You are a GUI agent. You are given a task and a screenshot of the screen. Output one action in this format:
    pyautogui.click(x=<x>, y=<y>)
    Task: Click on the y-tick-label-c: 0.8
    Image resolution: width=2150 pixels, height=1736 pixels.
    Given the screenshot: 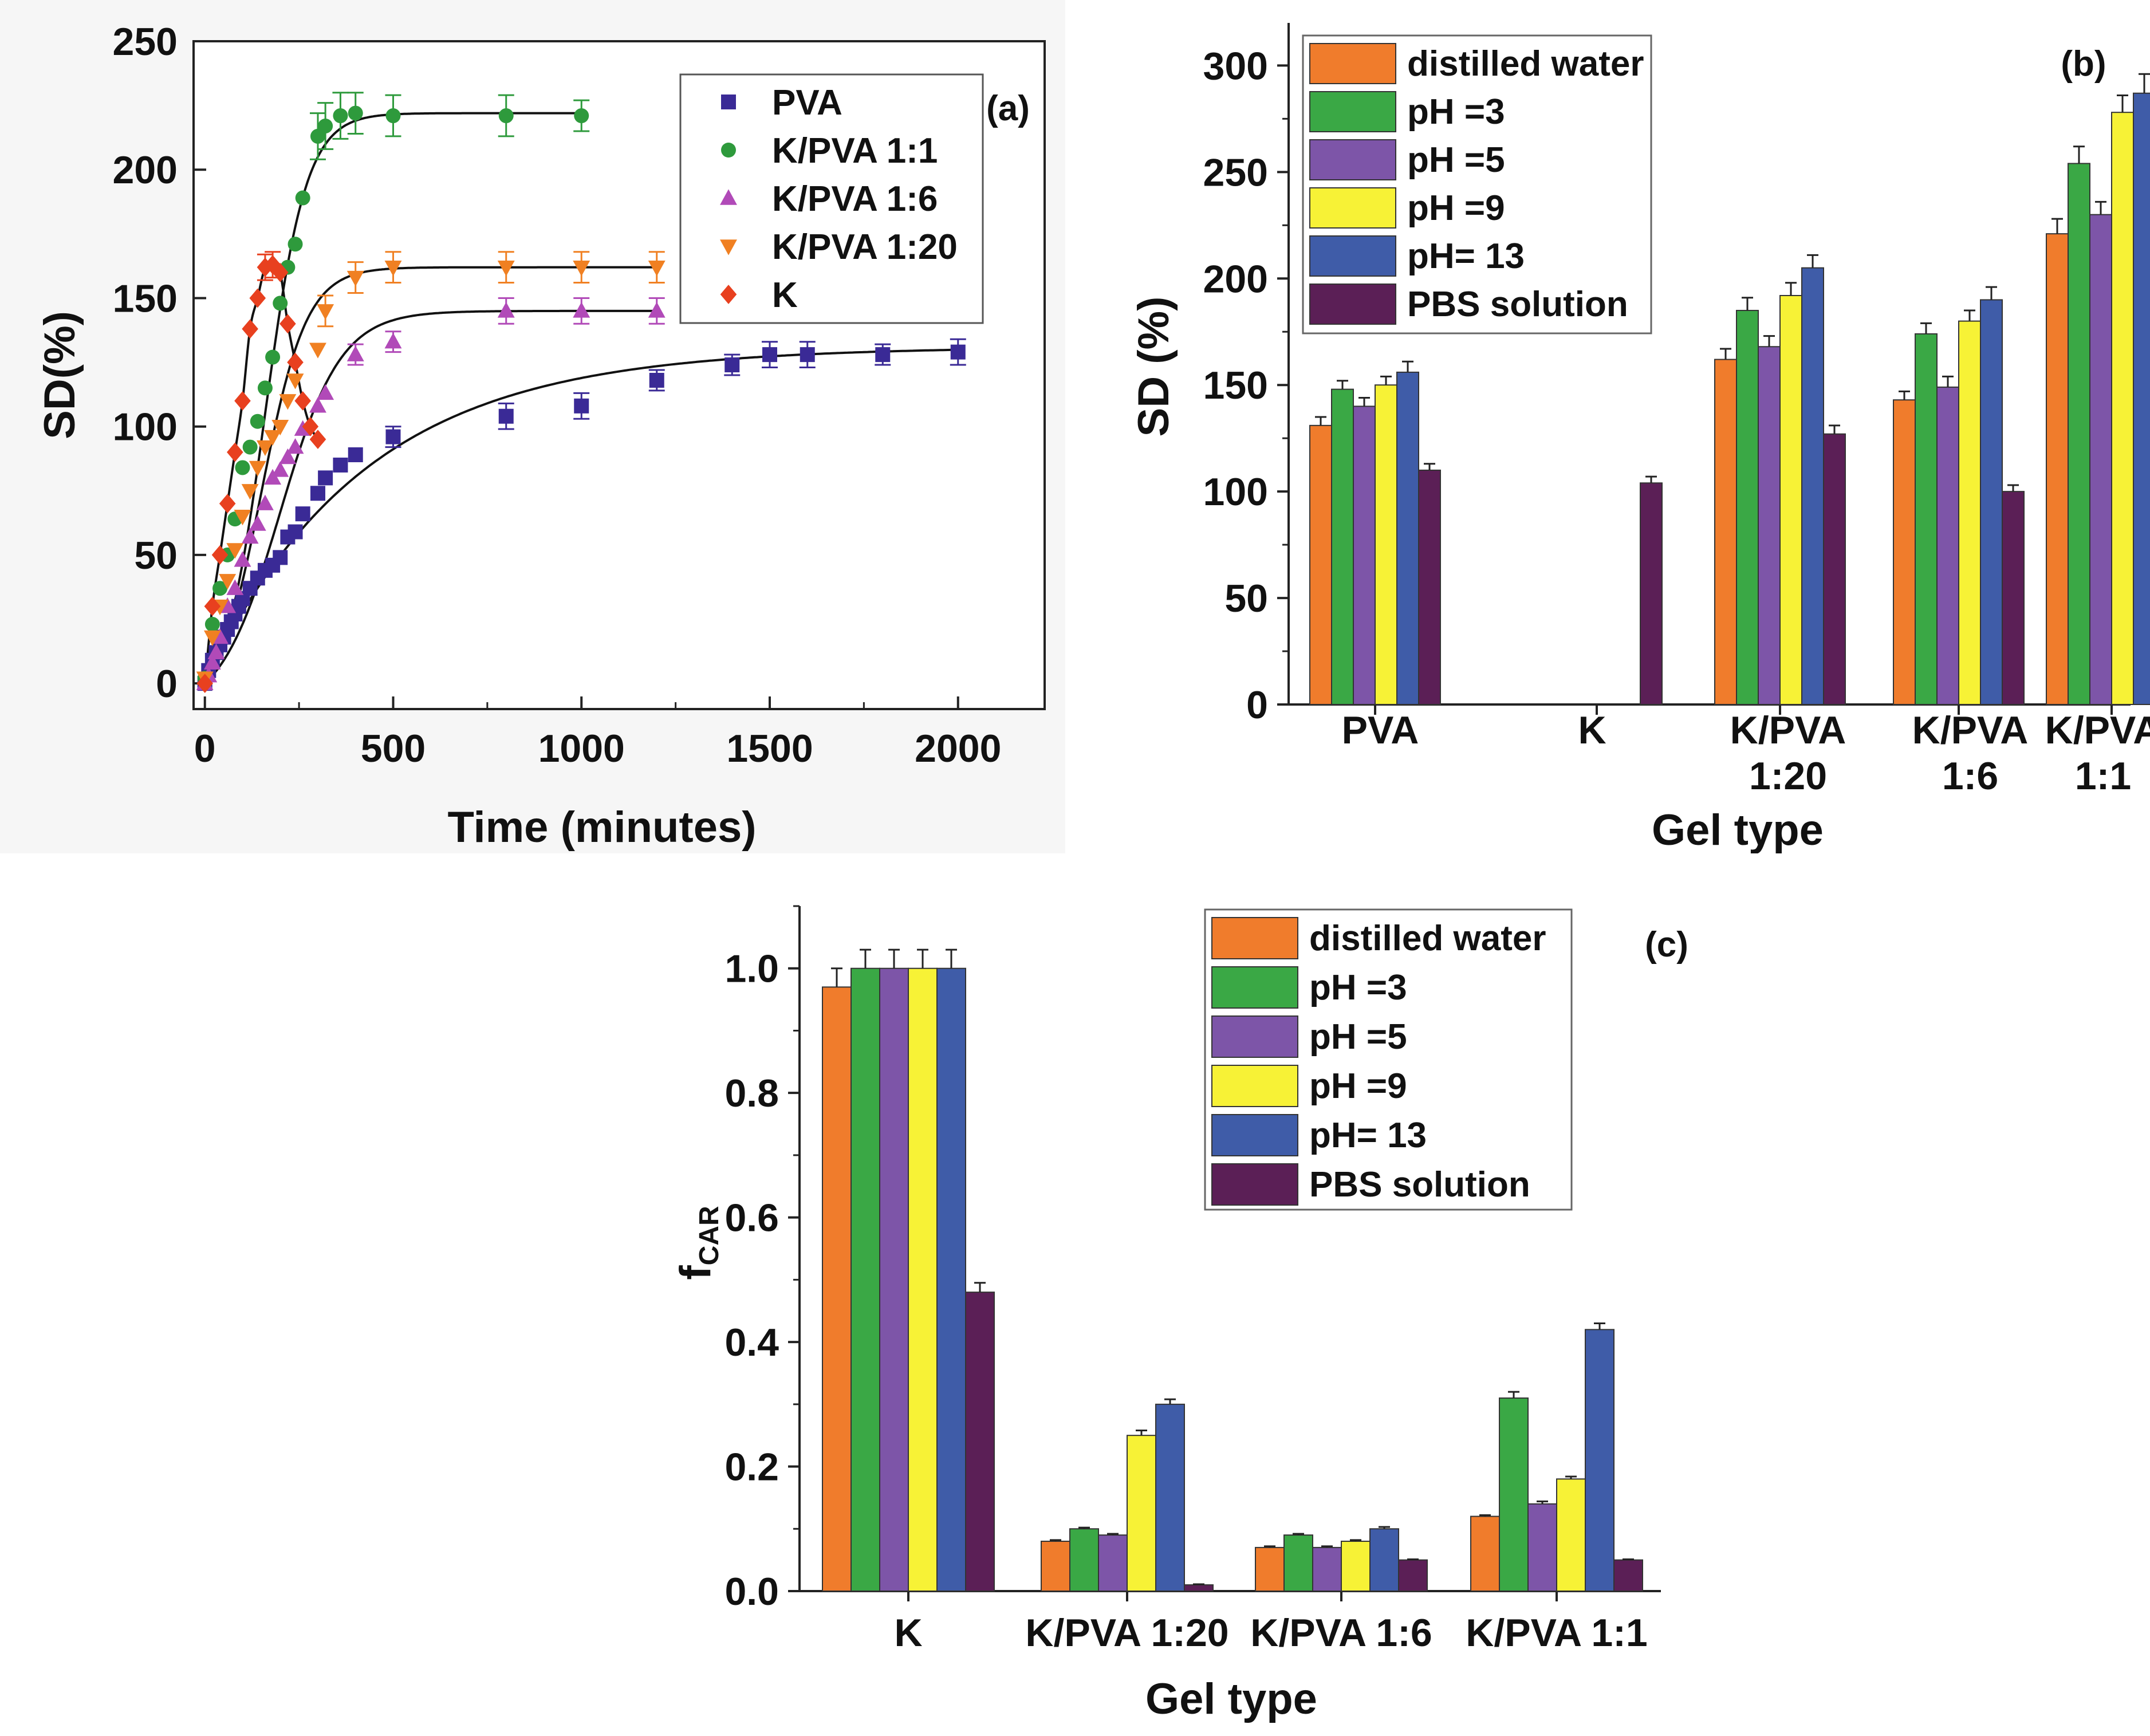 What is the action you would take?
    pyautogui.click(x=751, y=1093)
    